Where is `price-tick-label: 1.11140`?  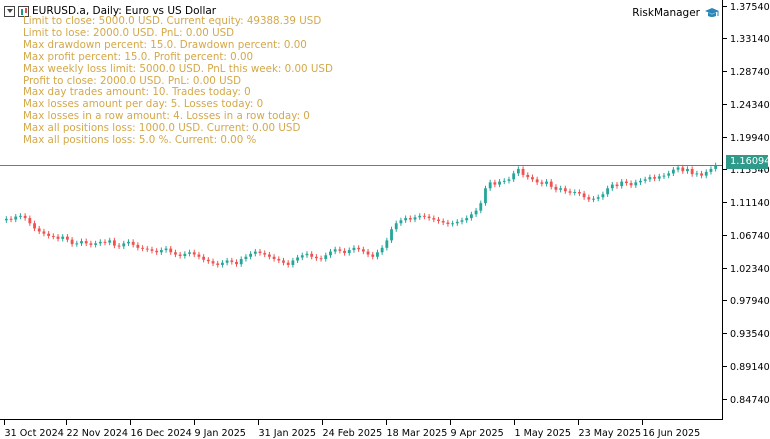 price-tick-label: 1.11140 is located at coordinates (750, 203).